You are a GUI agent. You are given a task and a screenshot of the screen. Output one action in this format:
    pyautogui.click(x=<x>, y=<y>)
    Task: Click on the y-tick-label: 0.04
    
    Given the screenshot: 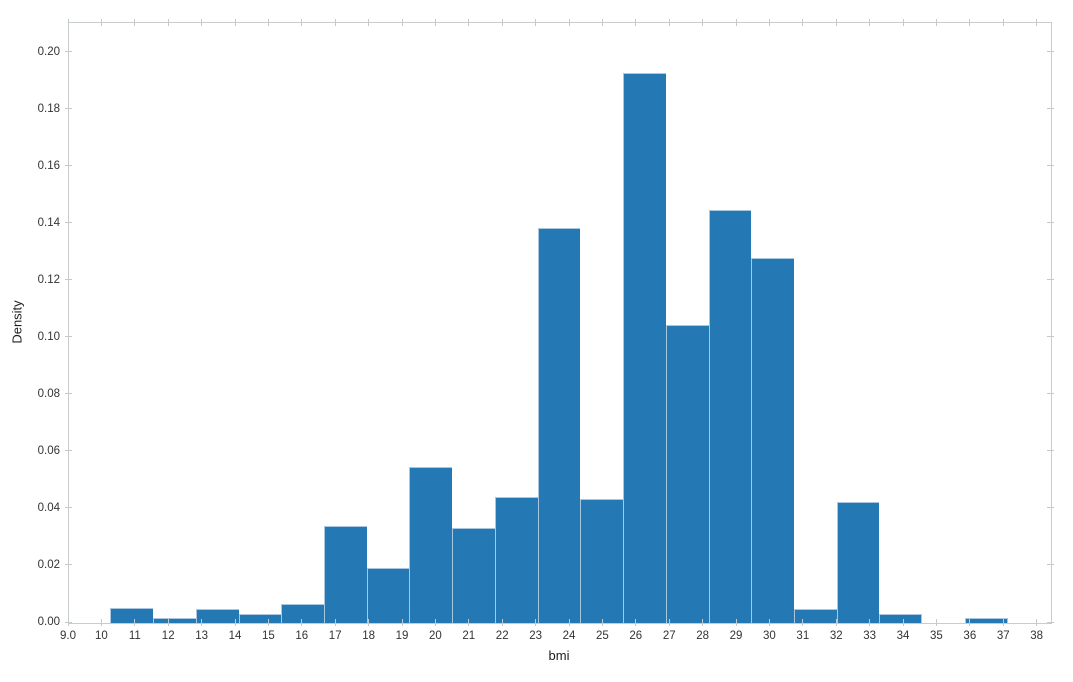 What is the action you would take?
    pyautogui.click(x=48, y=507)
    